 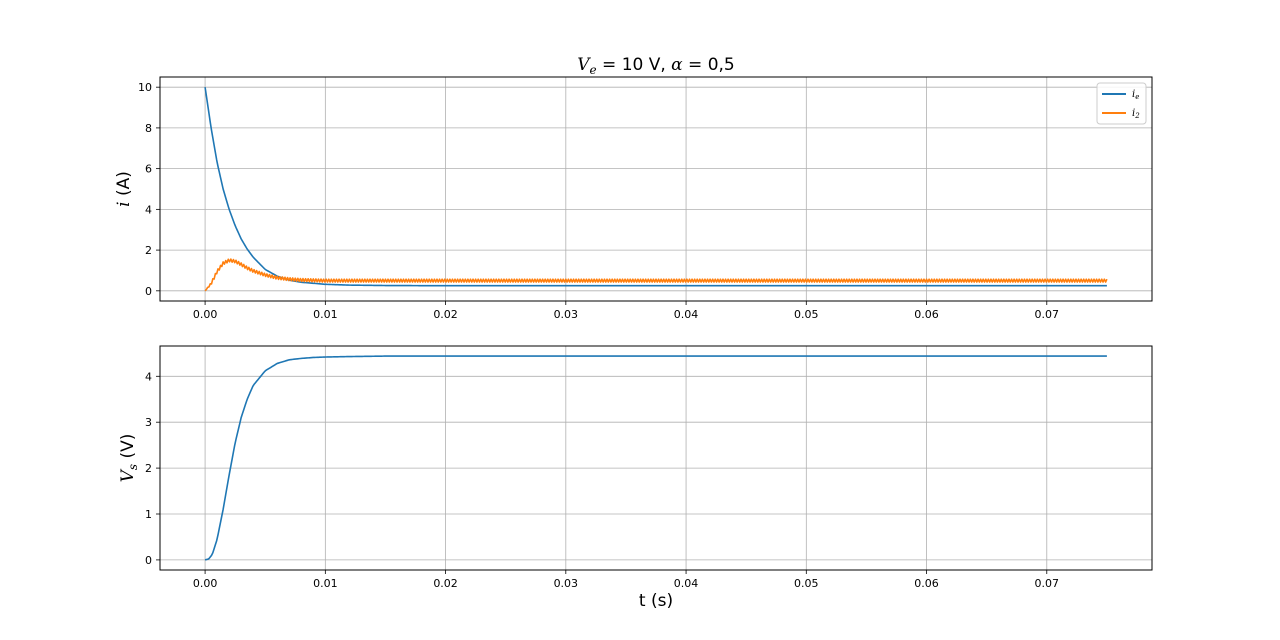 I want to click on voltage-x-tick-label: 0.07, so click(x=1047, y=583).